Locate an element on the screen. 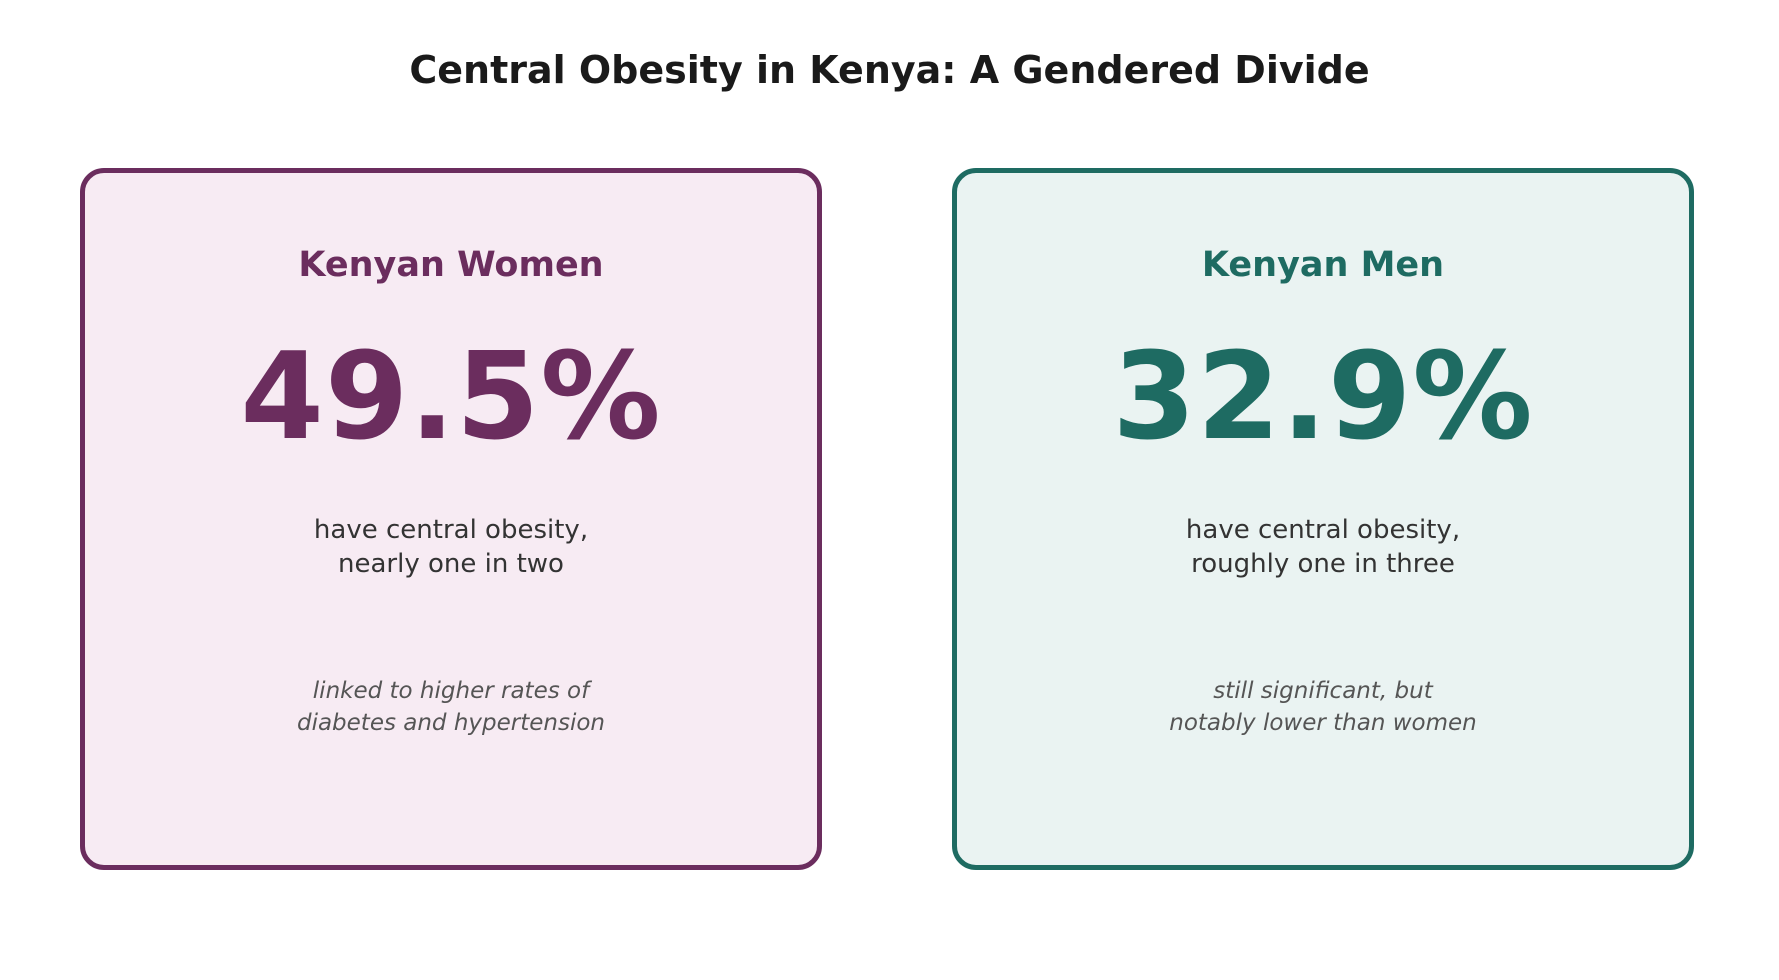 Image resolution: width=1779 pixels, height=980 pixels. card-heading-women: Kenyan Women is located at coordinates (451, 265).